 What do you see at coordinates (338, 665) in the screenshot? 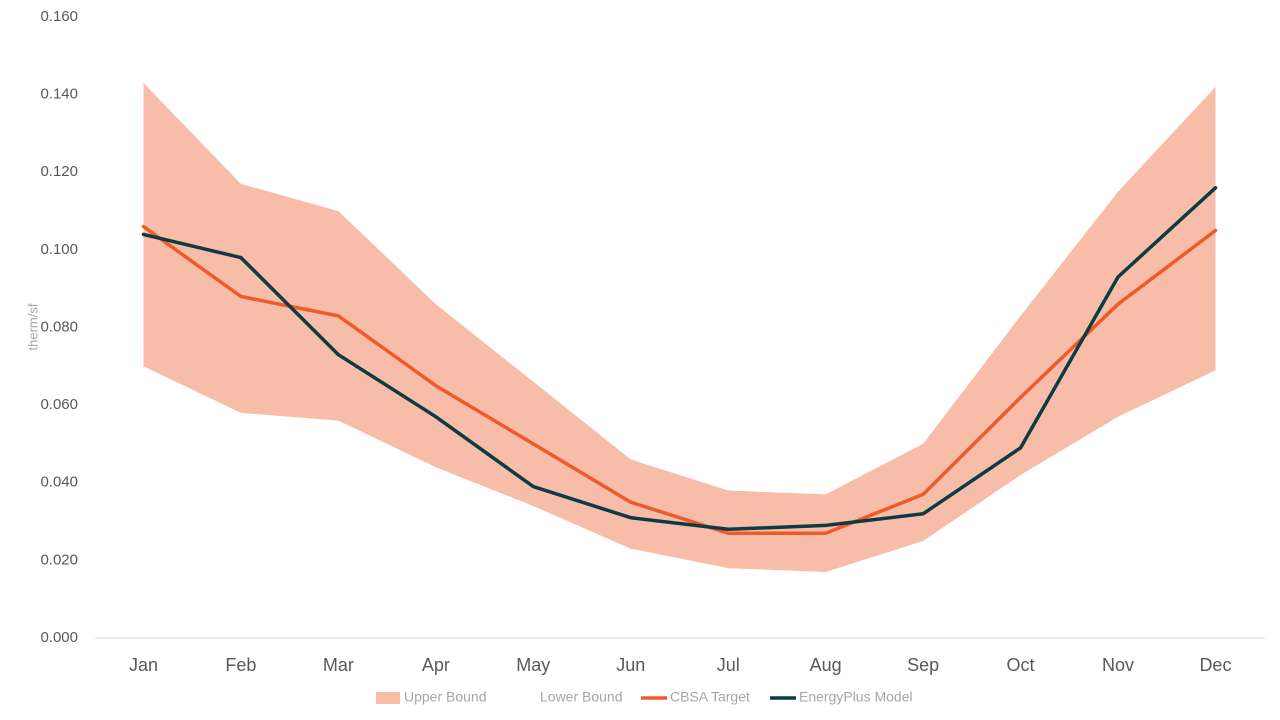
I see `x-tick-label-mar: Mar` at bounding box center [338, 665].